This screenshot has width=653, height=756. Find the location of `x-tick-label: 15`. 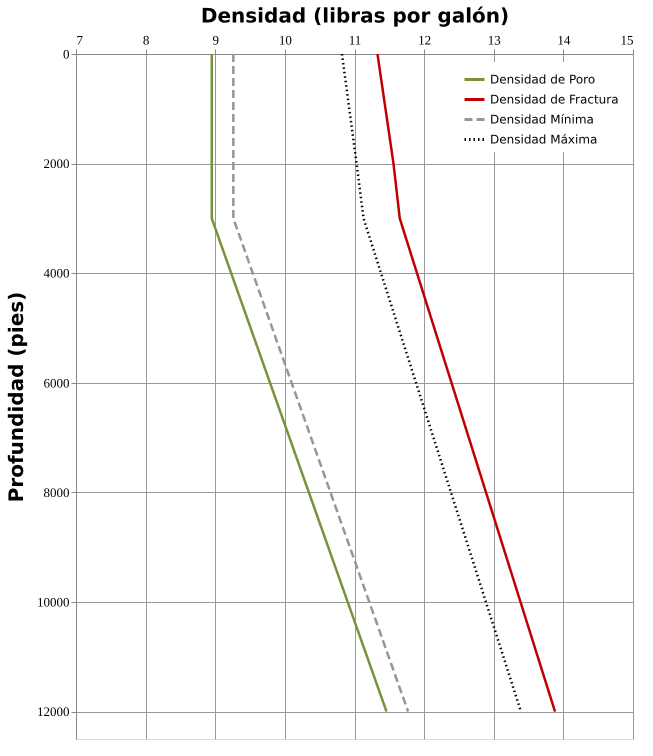

x-tick-label: 15 is located at coordinates (627, 40).